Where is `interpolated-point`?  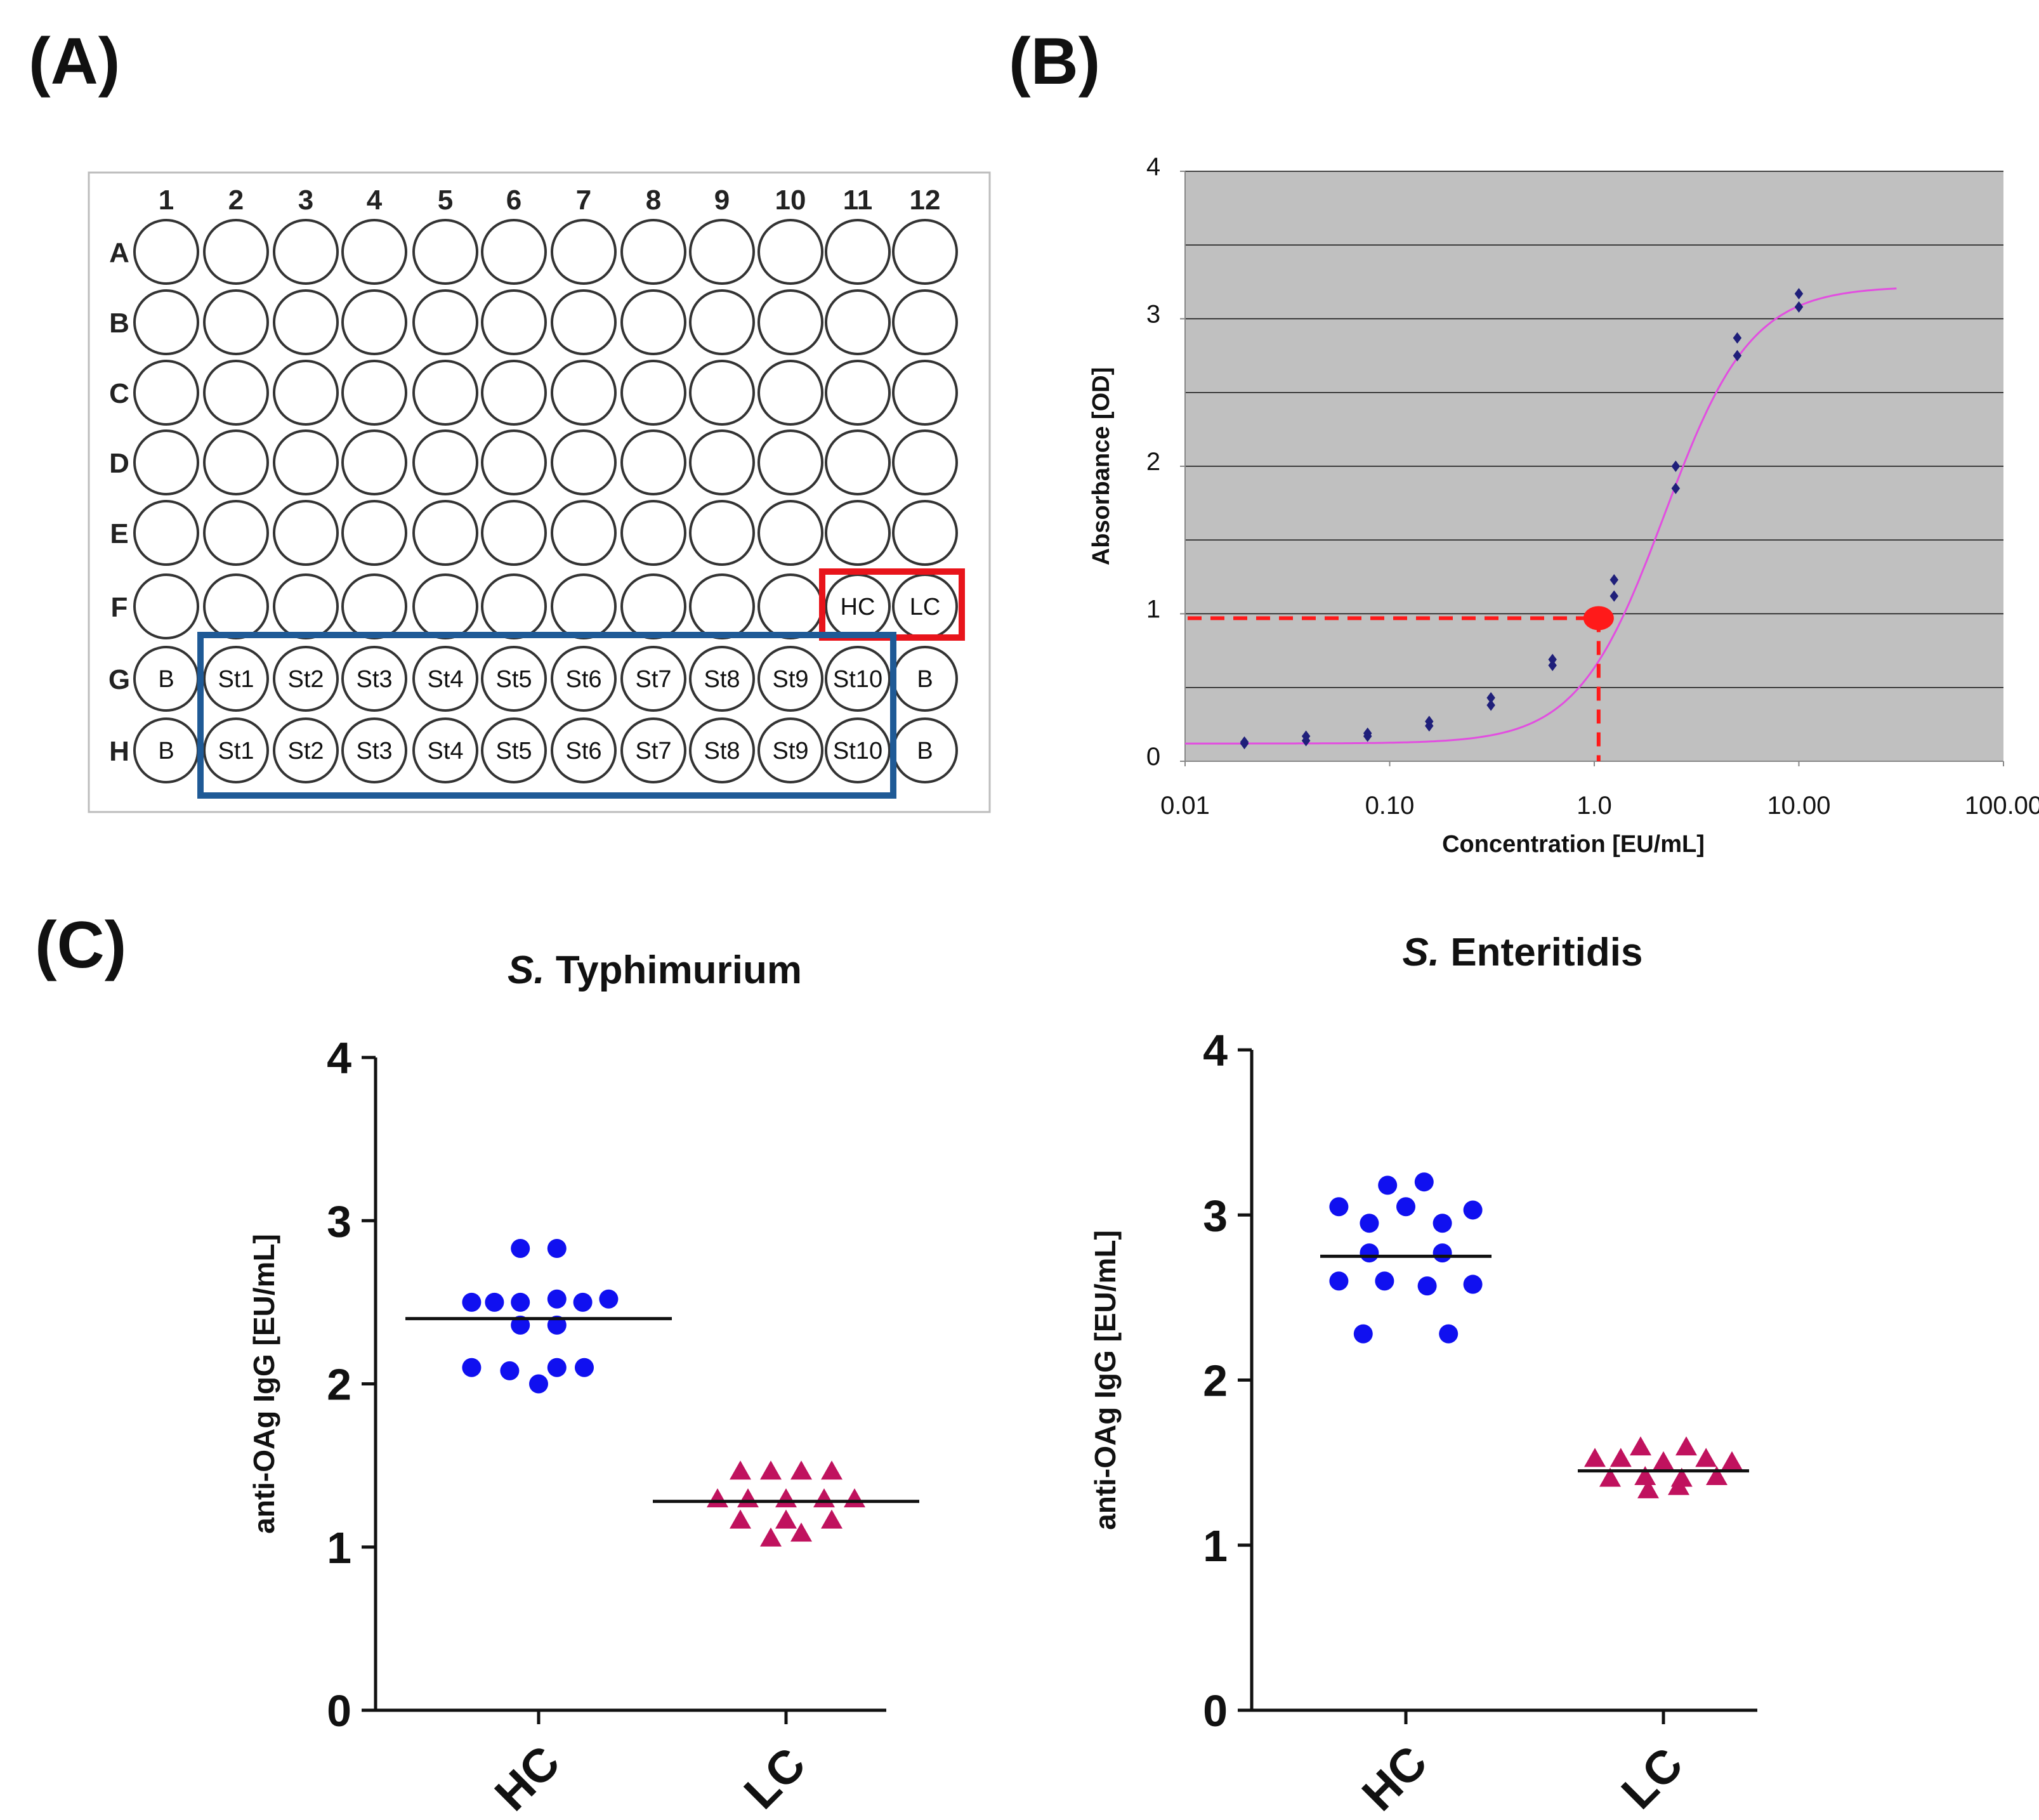
interpolated-point is located at coordinates (1598, 618).